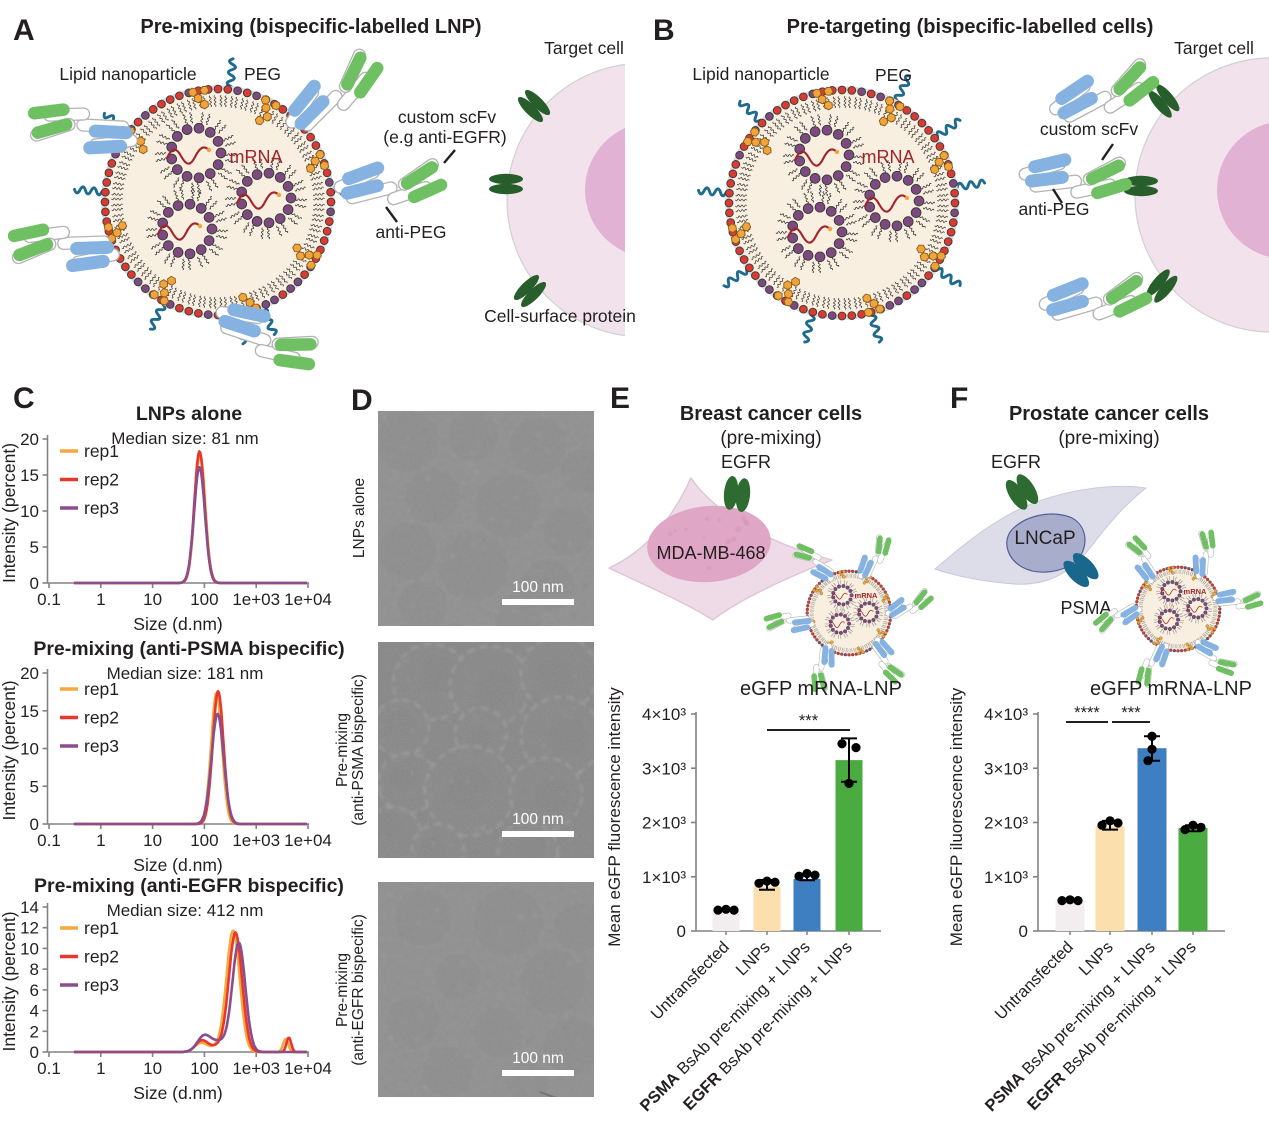 This screenshot has height=1133, width=1269. Describe the element at coordinates (34, 990) in the screenshot. I see `svg-text: 6` at that location.